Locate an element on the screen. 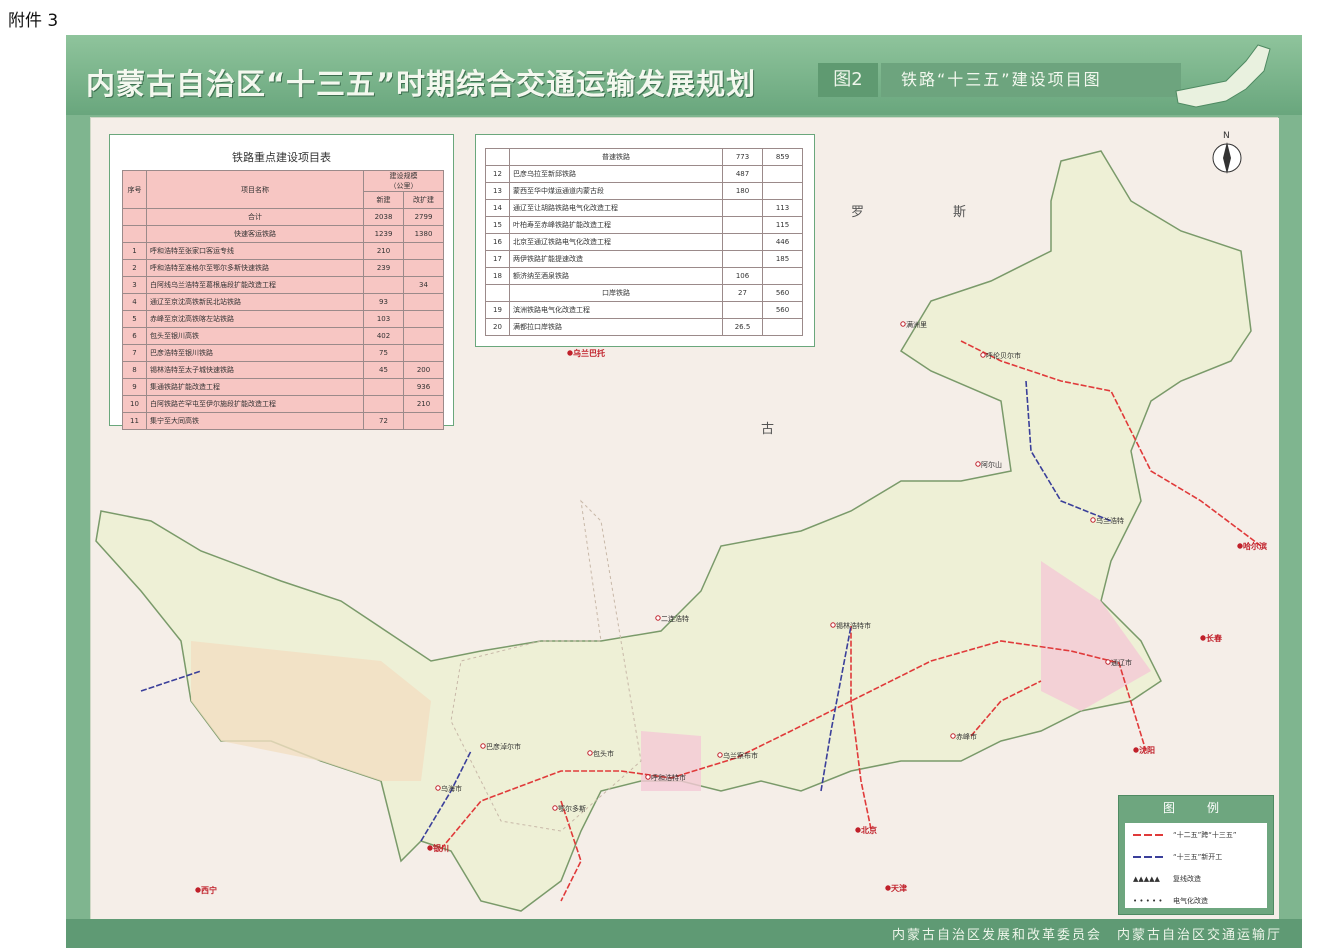  table-cell: 5 is located at coordinates (134, 319).